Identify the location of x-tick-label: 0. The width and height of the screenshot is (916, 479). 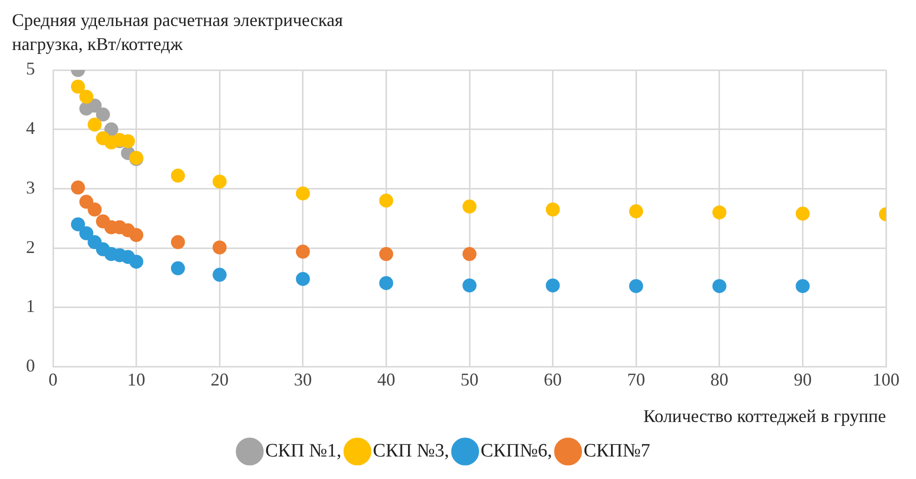
(53, 379).